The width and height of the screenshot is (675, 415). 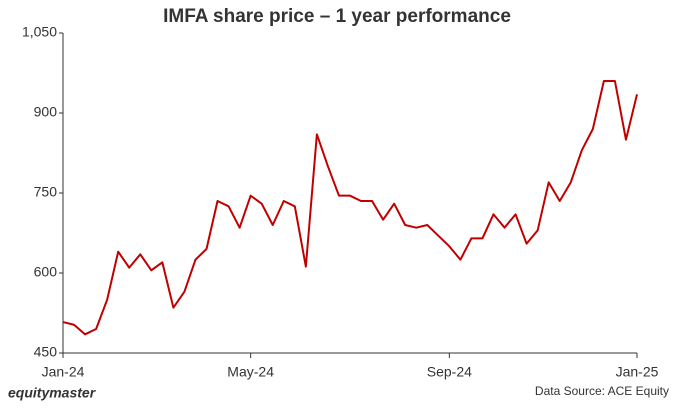 What do you see at coordinates (250, 372) in the screenshot?
I see `x-tick-label: May-24` at bounding box center [250, 372].